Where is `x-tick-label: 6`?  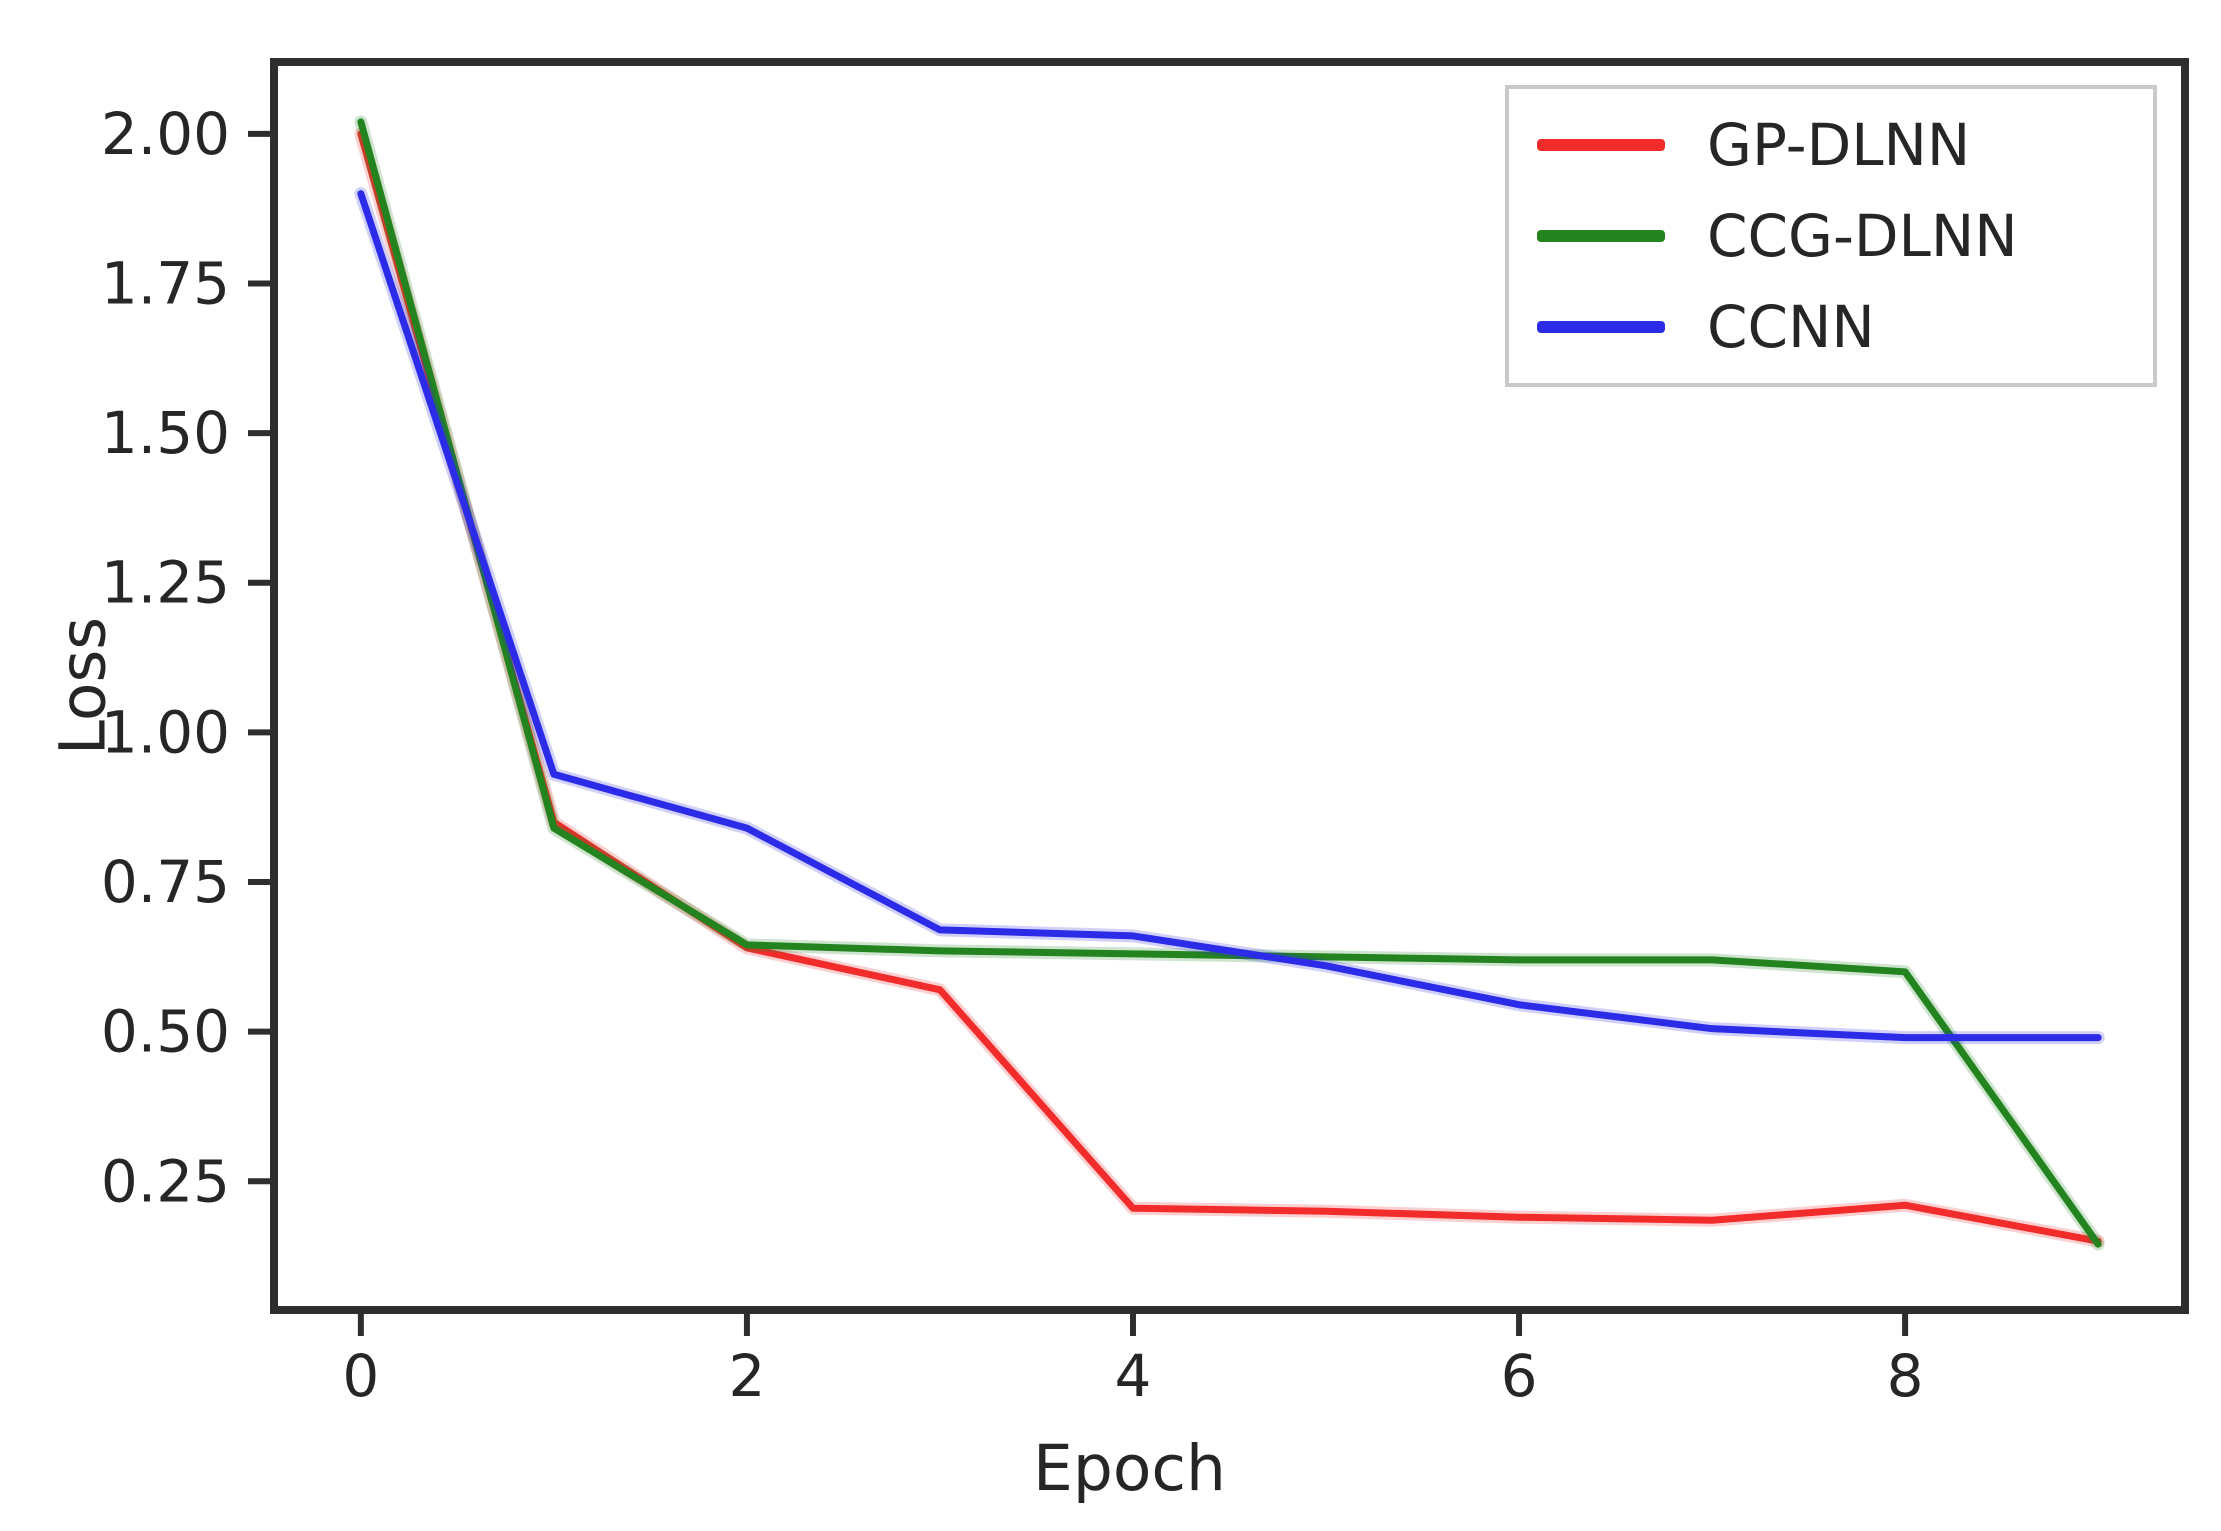
x-tick-label: 6 is located at coordinates (1519, 1376).